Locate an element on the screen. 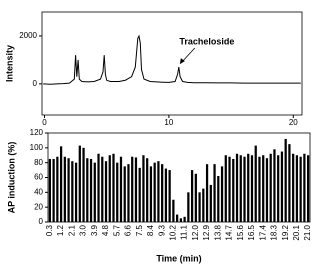  y-axis-label: AP induction (%) is located at coordinates (11, 178).